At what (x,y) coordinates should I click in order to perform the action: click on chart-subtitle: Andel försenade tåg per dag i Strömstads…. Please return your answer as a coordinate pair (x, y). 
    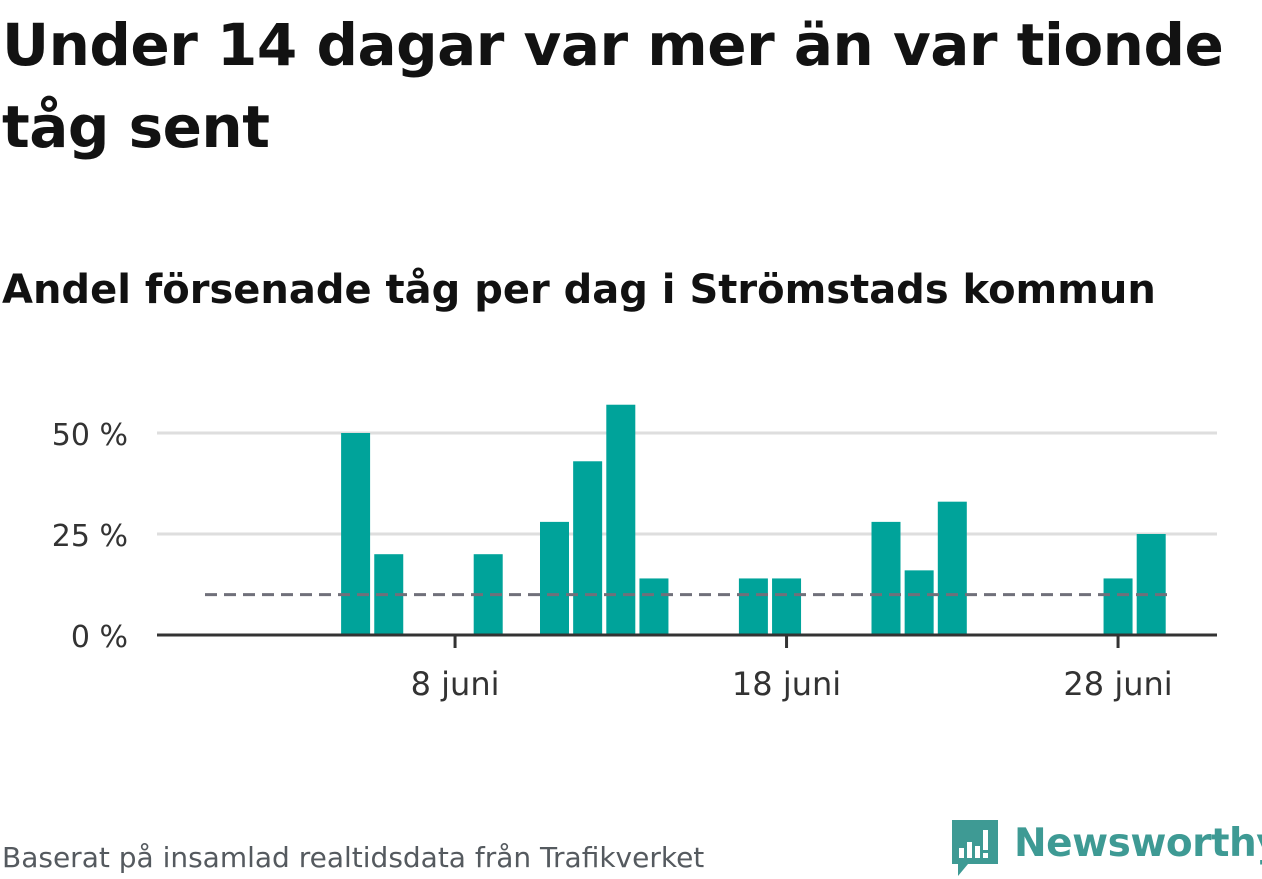
    Looking at the image, I should click on (579, 290).